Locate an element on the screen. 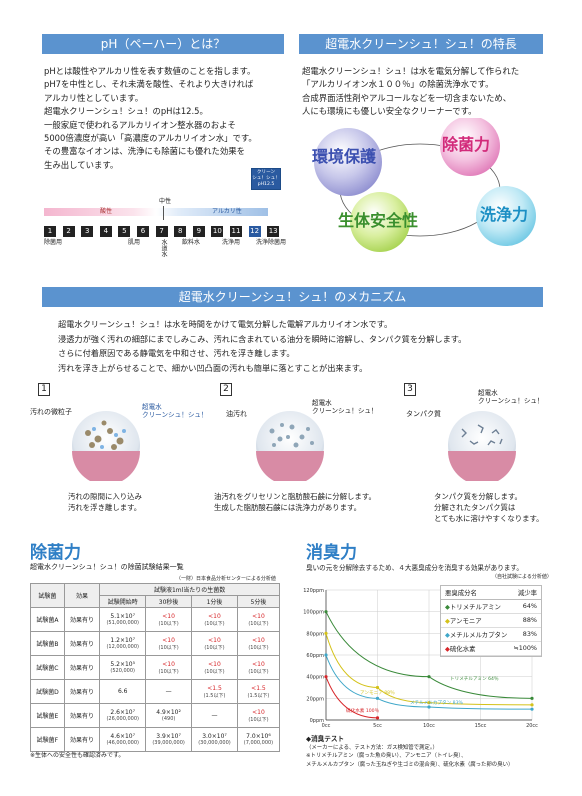 This screenshot has height=796, width=582. ph-product-label: クリーン シュ！シュ！ pH12.5 is located at coordinates (266, 179).